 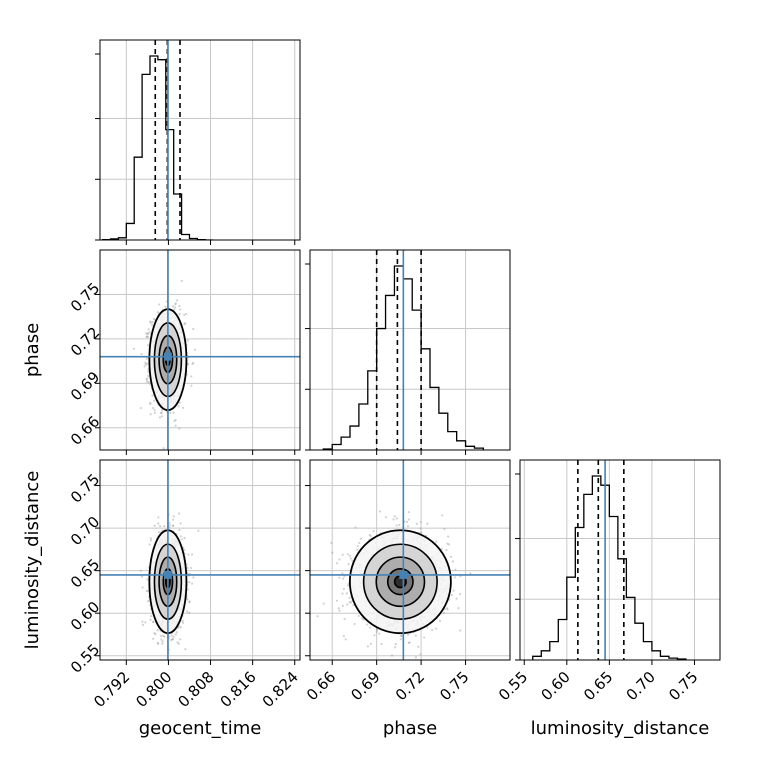 What do you see at coordinates (641, 686) in the screenshot?
I see `x-tick-label-luminosity-distance: 0.70` at bounding box center [641, 686].